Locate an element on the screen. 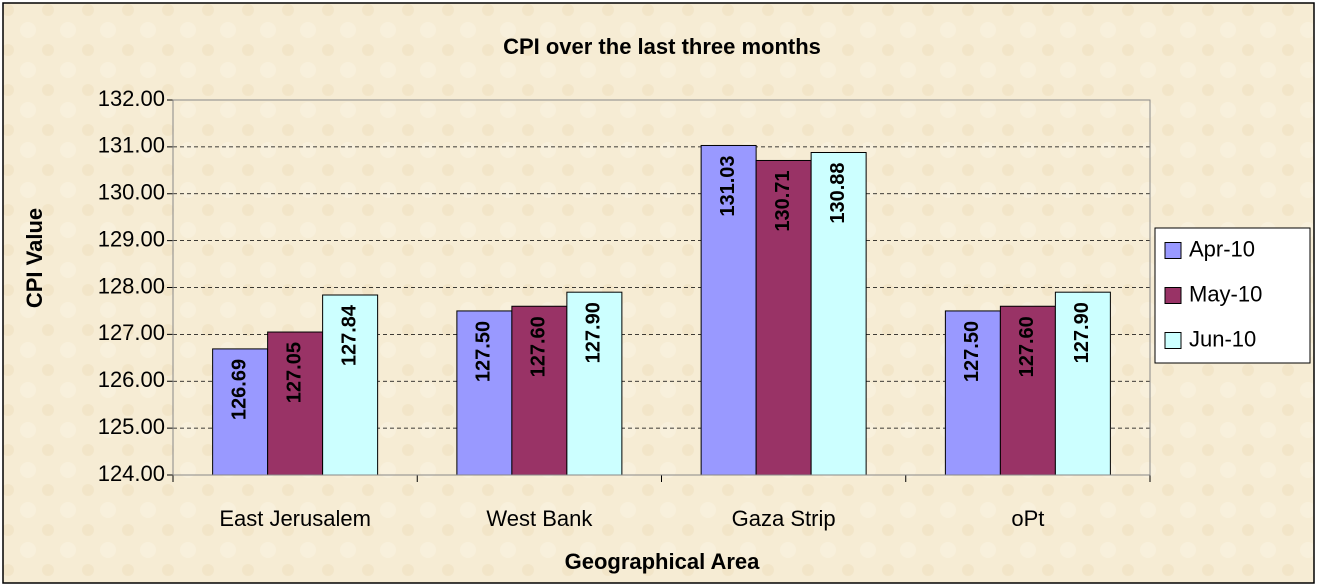 The image size is (1317, 586). y-tick-label: 128.00 is located at coordinates (131, 285).